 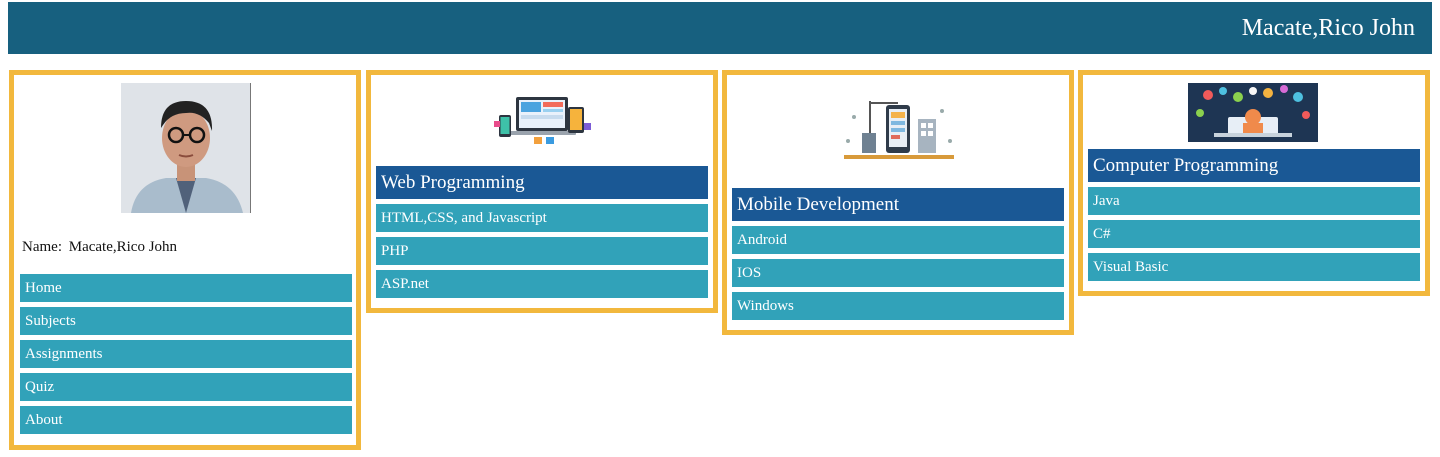 What do you see at coordinates (186, 148) in the screenshot?
I see `profile-photo` at bounding box center [186, 148].